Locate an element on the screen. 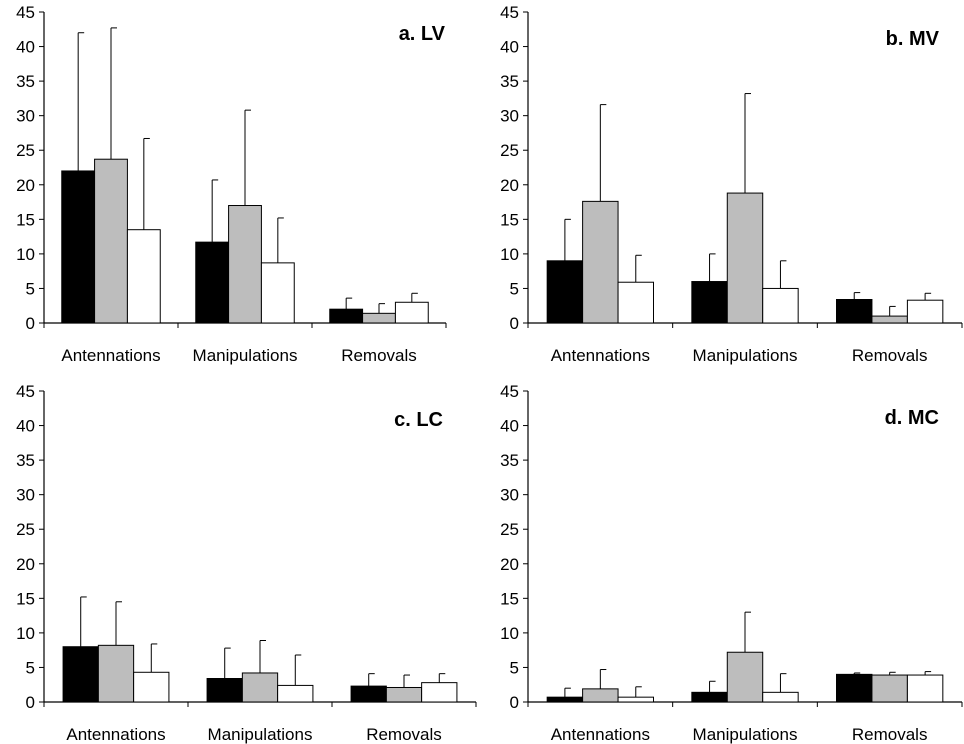  chart-title: c. LC is located at coordinates (418, 420).